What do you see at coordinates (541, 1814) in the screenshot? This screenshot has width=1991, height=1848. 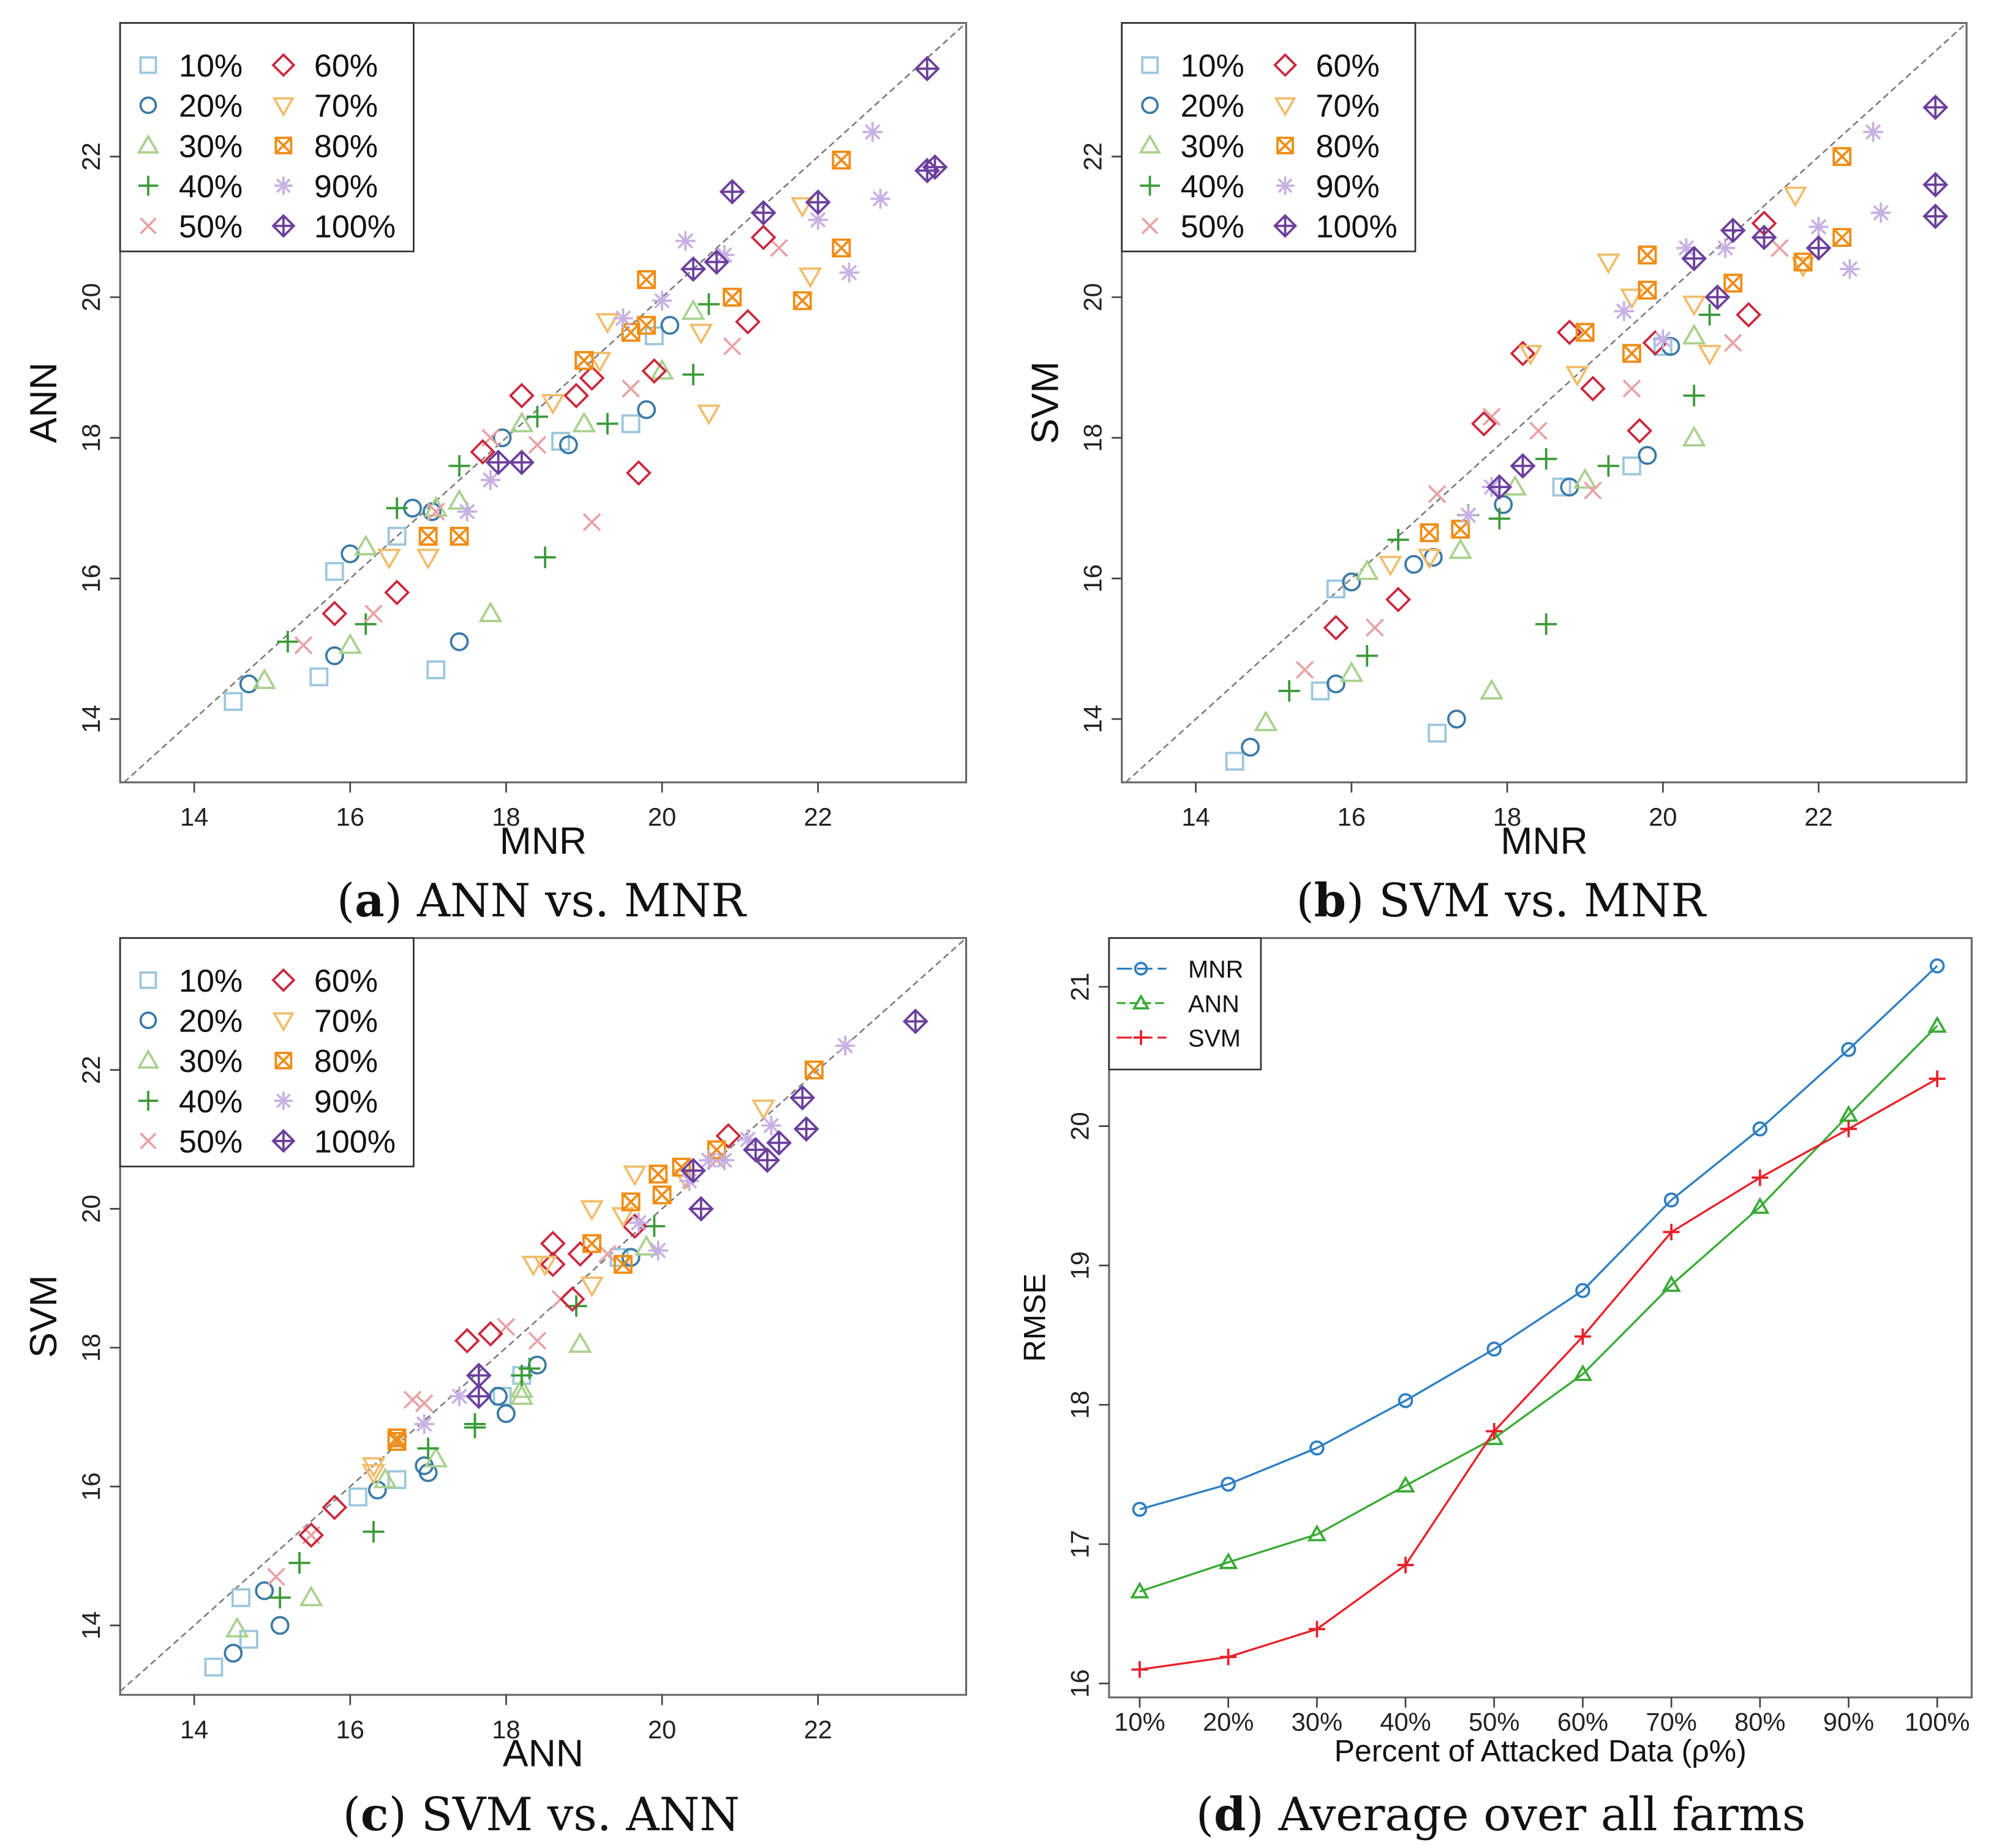 I see `panel-caption: (c) SVM vs. ANN` at bounding box center [541, 1814].